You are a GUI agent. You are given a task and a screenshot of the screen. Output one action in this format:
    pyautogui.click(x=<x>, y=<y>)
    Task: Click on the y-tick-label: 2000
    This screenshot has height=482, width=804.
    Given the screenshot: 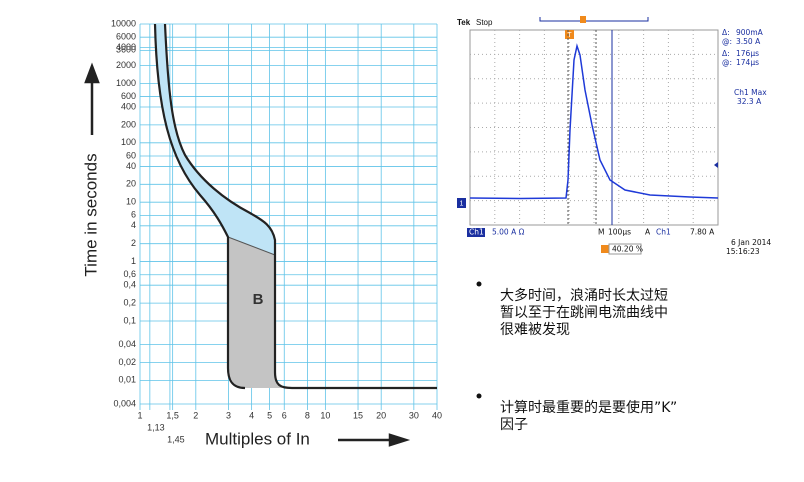 What is the action you would take?
    pyautogui.click(x=126, y=65)
    